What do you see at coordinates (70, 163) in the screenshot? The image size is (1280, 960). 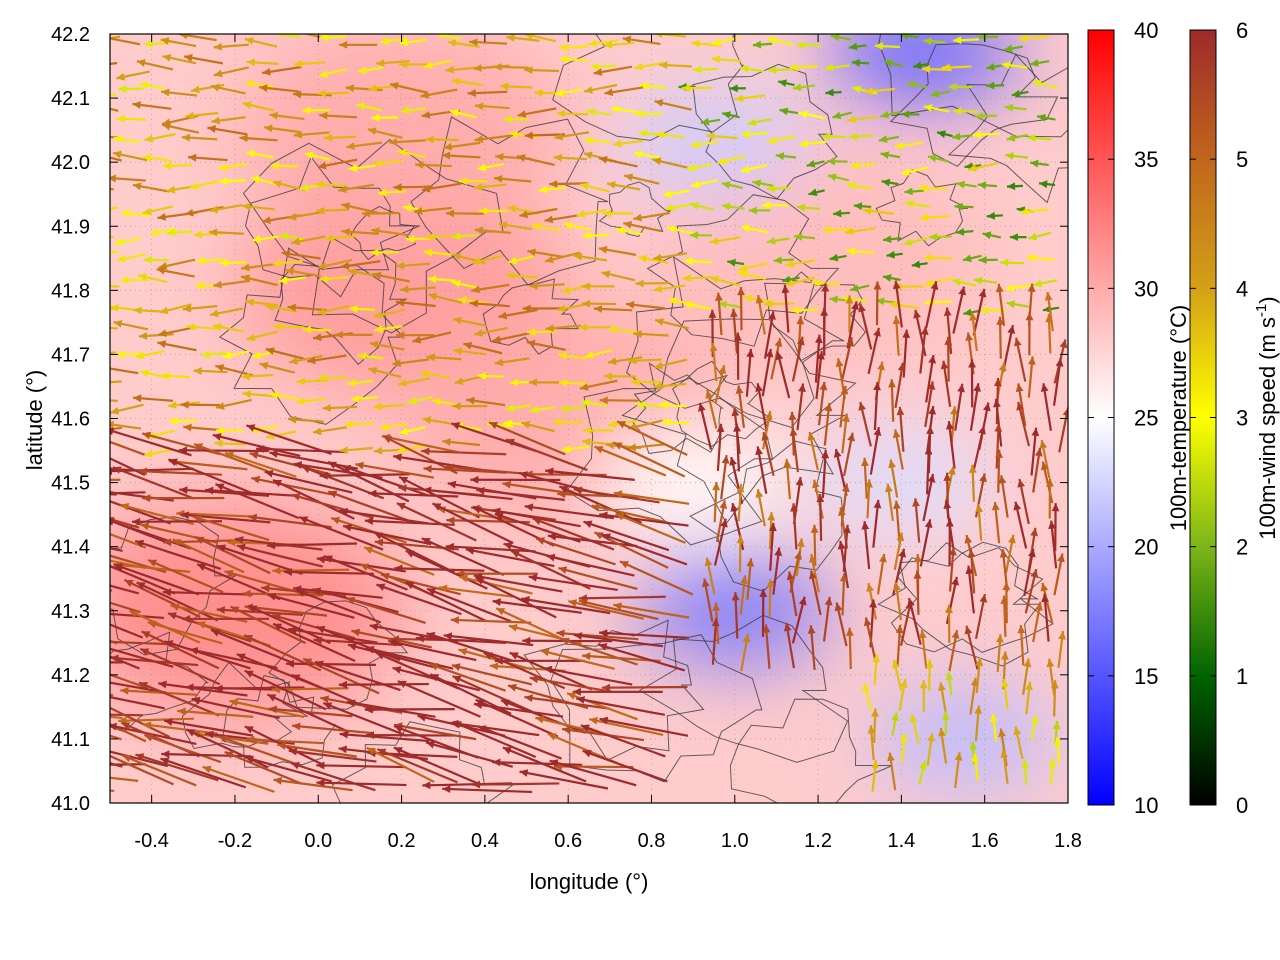 I see `y-tick-label: 42.0` at bounding box center [70, 163].